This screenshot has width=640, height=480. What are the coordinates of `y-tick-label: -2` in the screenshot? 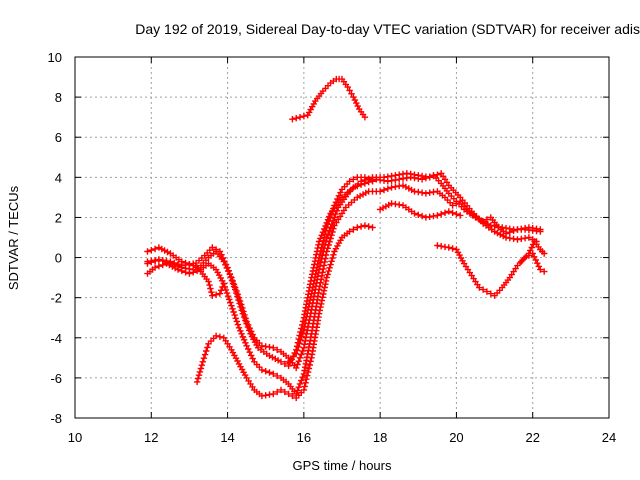 It's located at (56, 298).